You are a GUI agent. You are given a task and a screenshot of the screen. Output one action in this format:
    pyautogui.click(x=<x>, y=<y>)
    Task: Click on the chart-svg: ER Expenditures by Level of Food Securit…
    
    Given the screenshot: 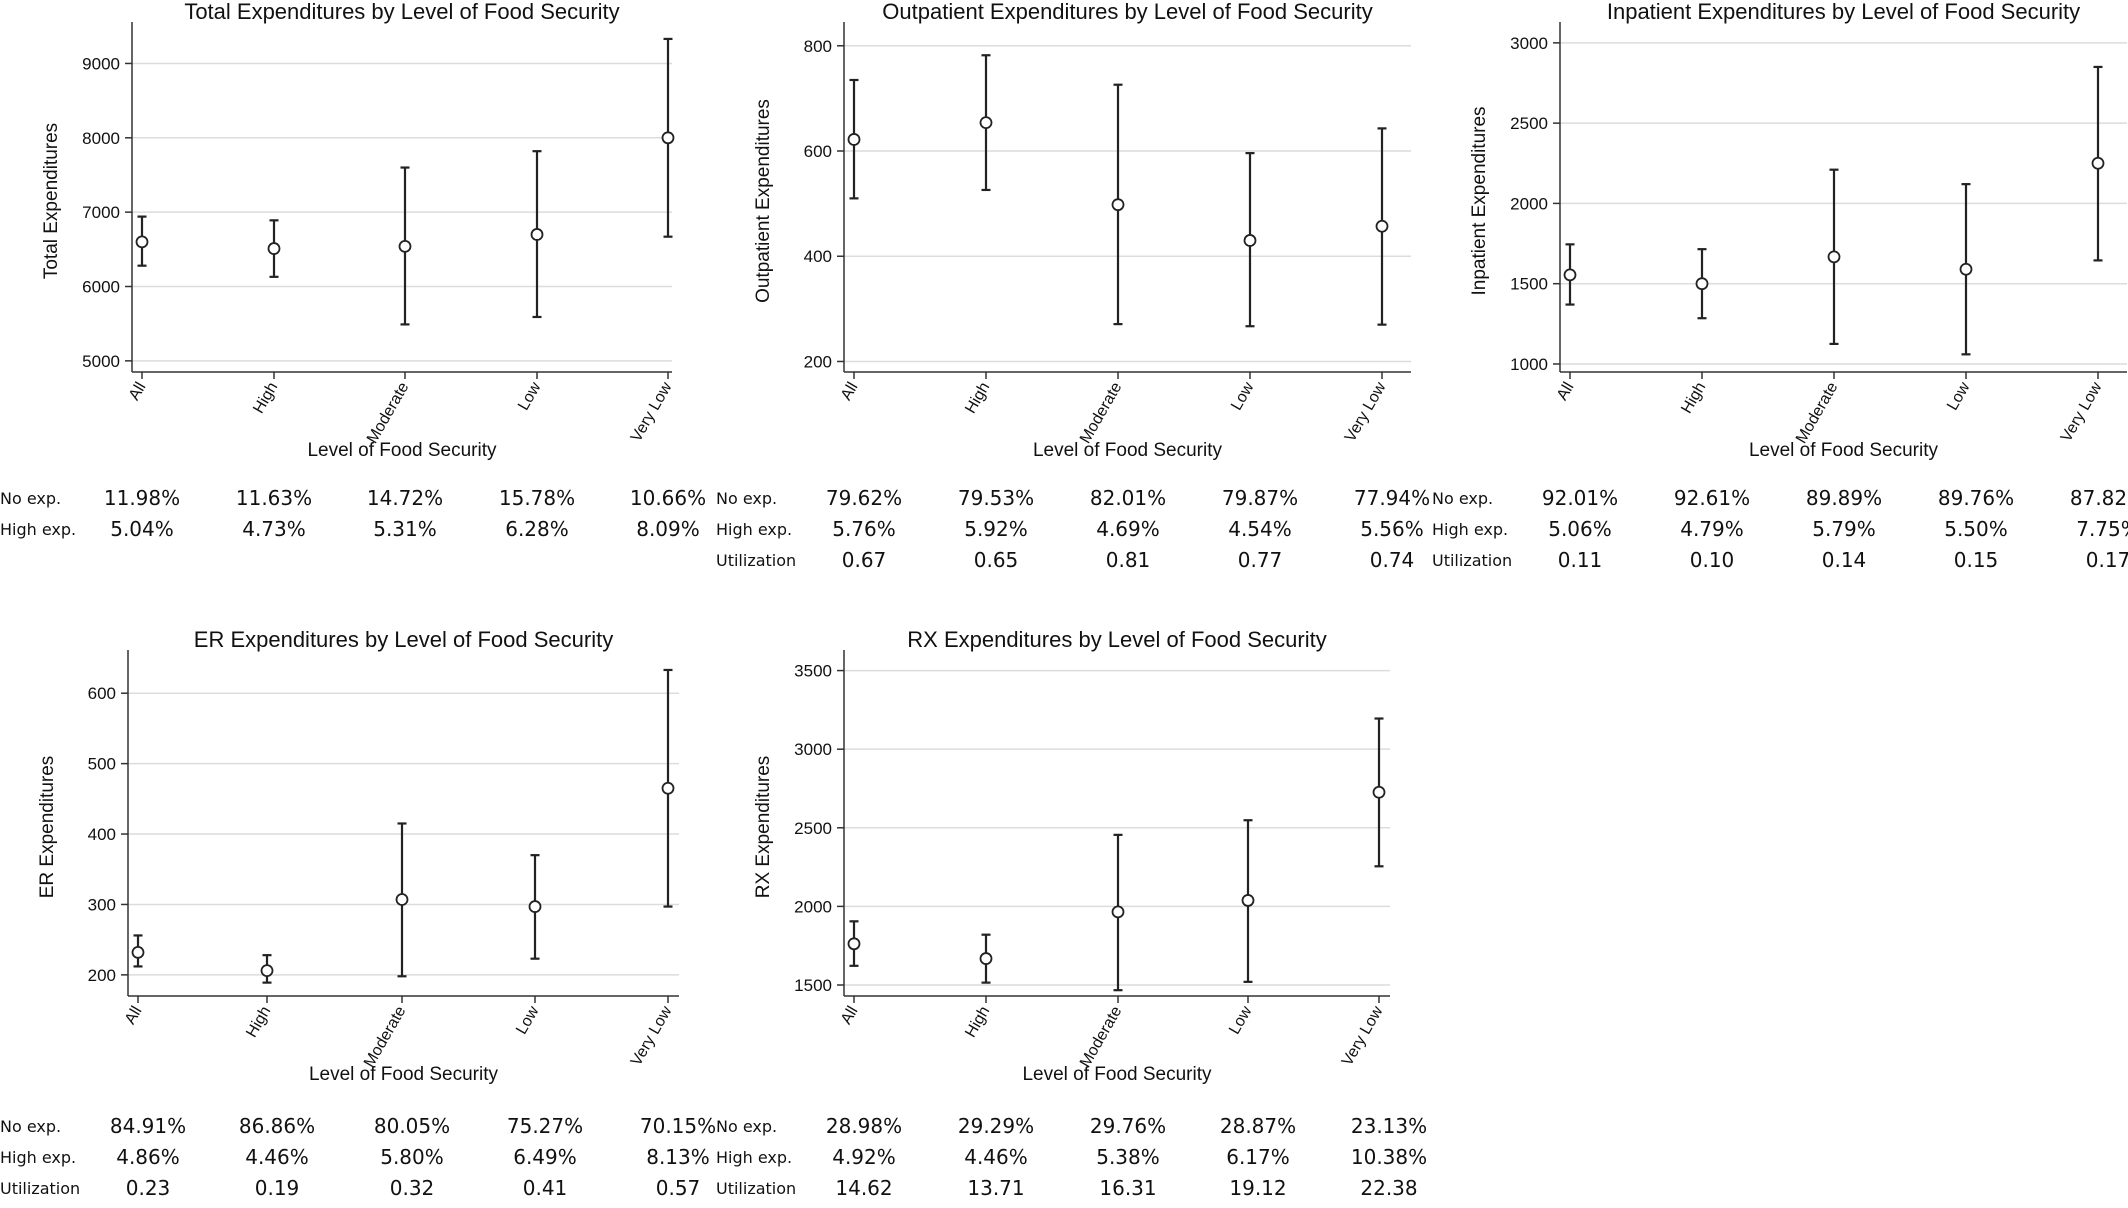 What is the action you would take?
    pyautogui.click(x=358, y=856)
    